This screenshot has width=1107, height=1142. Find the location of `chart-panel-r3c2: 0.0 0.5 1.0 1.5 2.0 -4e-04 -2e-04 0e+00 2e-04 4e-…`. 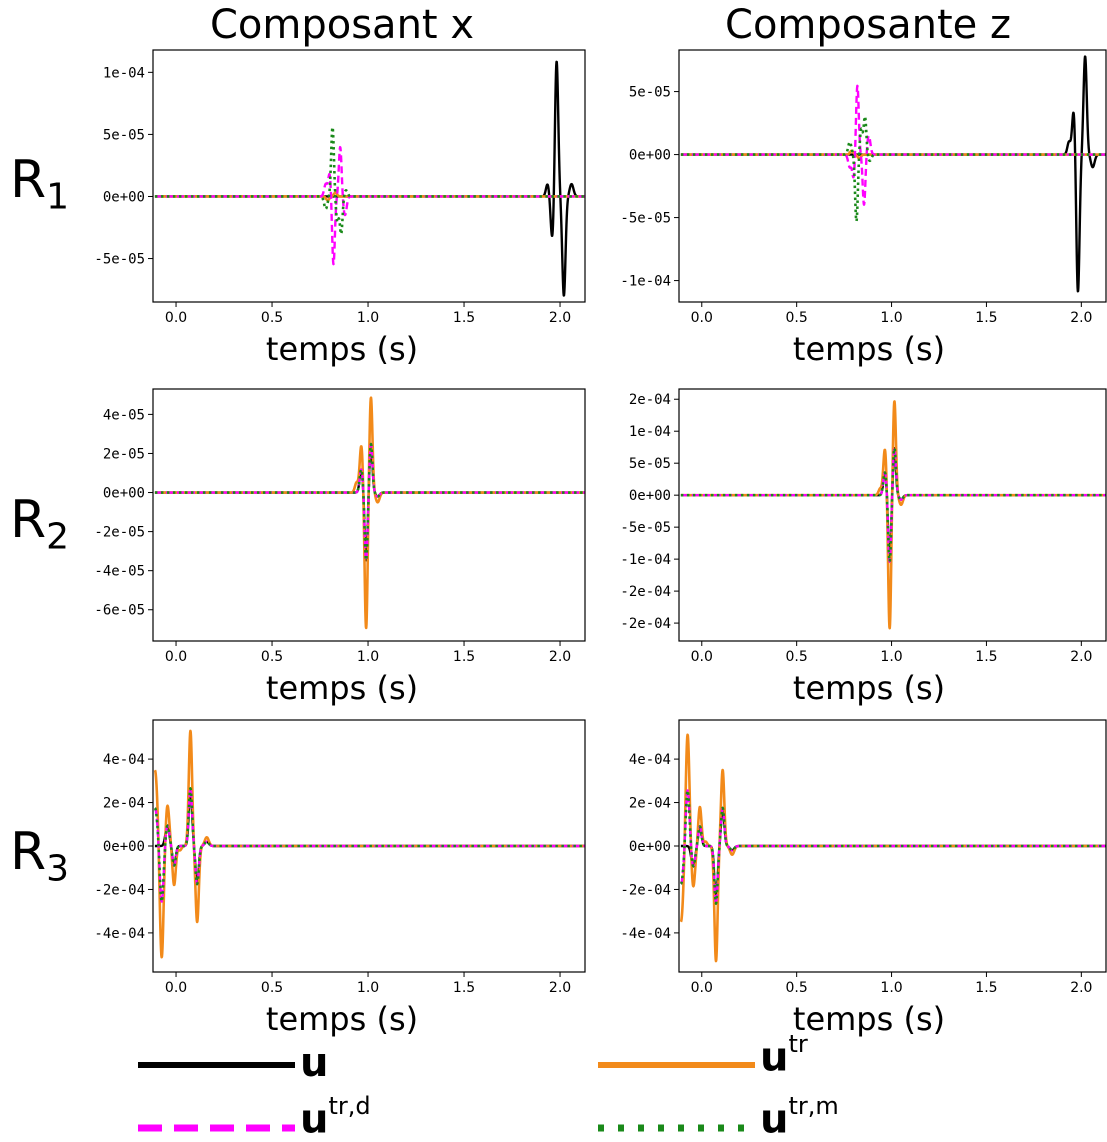

chart-panel-r3c2: 0.0 0.5 1.0 1.5 2.0 -4e-04 -2e-04 0e+00 2e-04 4e-… is located at coordinates (863, 857).